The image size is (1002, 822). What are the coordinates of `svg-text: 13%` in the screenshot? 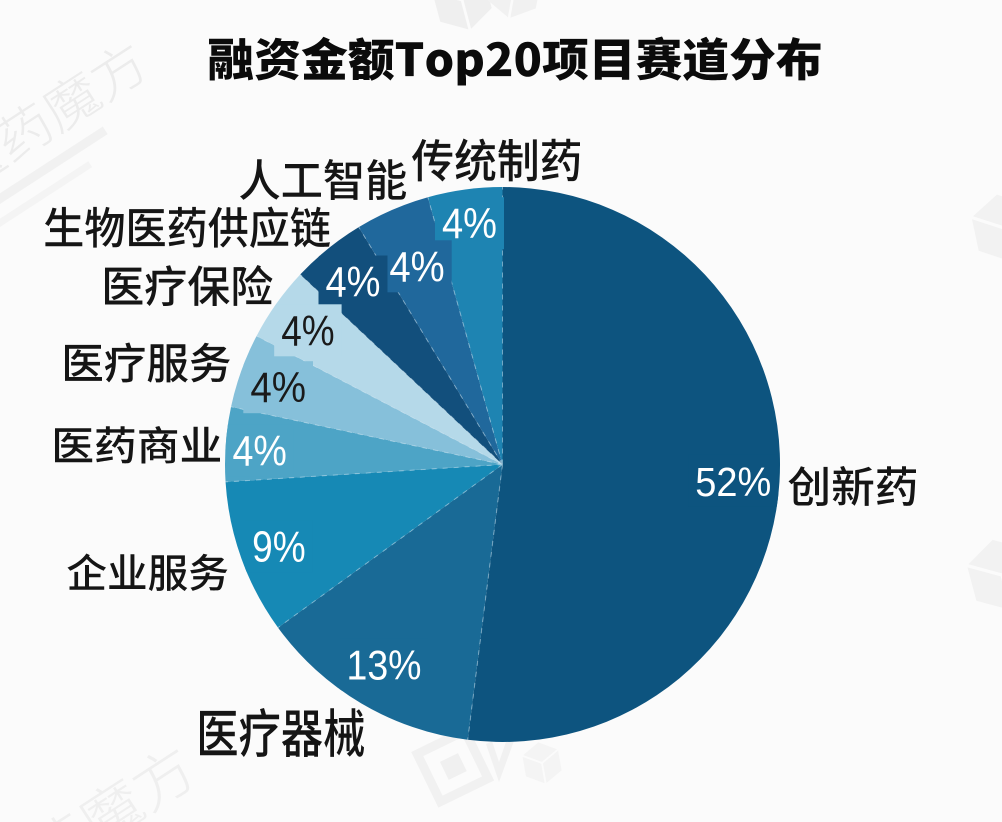 It's located at (384, 665).